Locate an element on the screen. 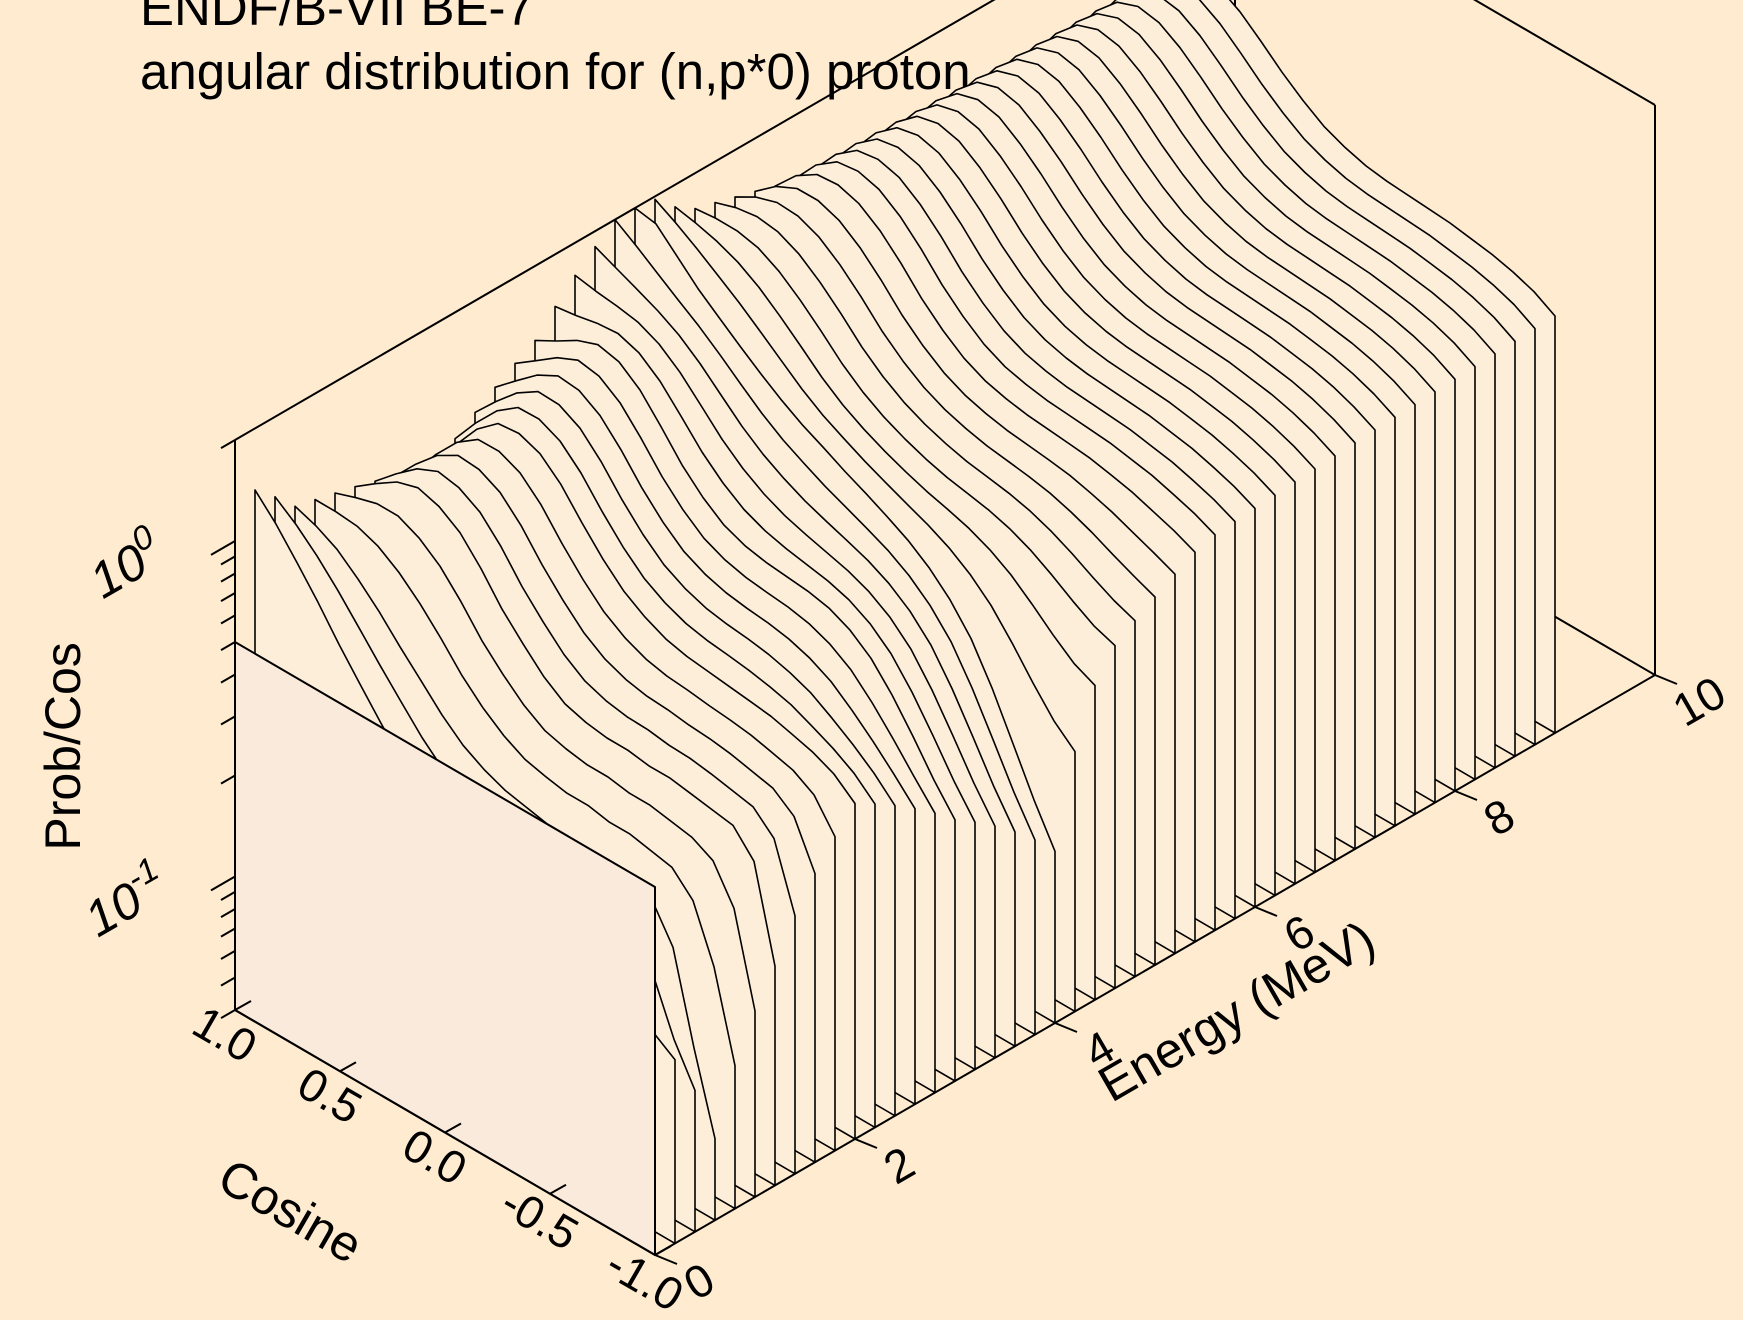  cosine-tick-label: -1.0 is located at coordinates (645, 1278).